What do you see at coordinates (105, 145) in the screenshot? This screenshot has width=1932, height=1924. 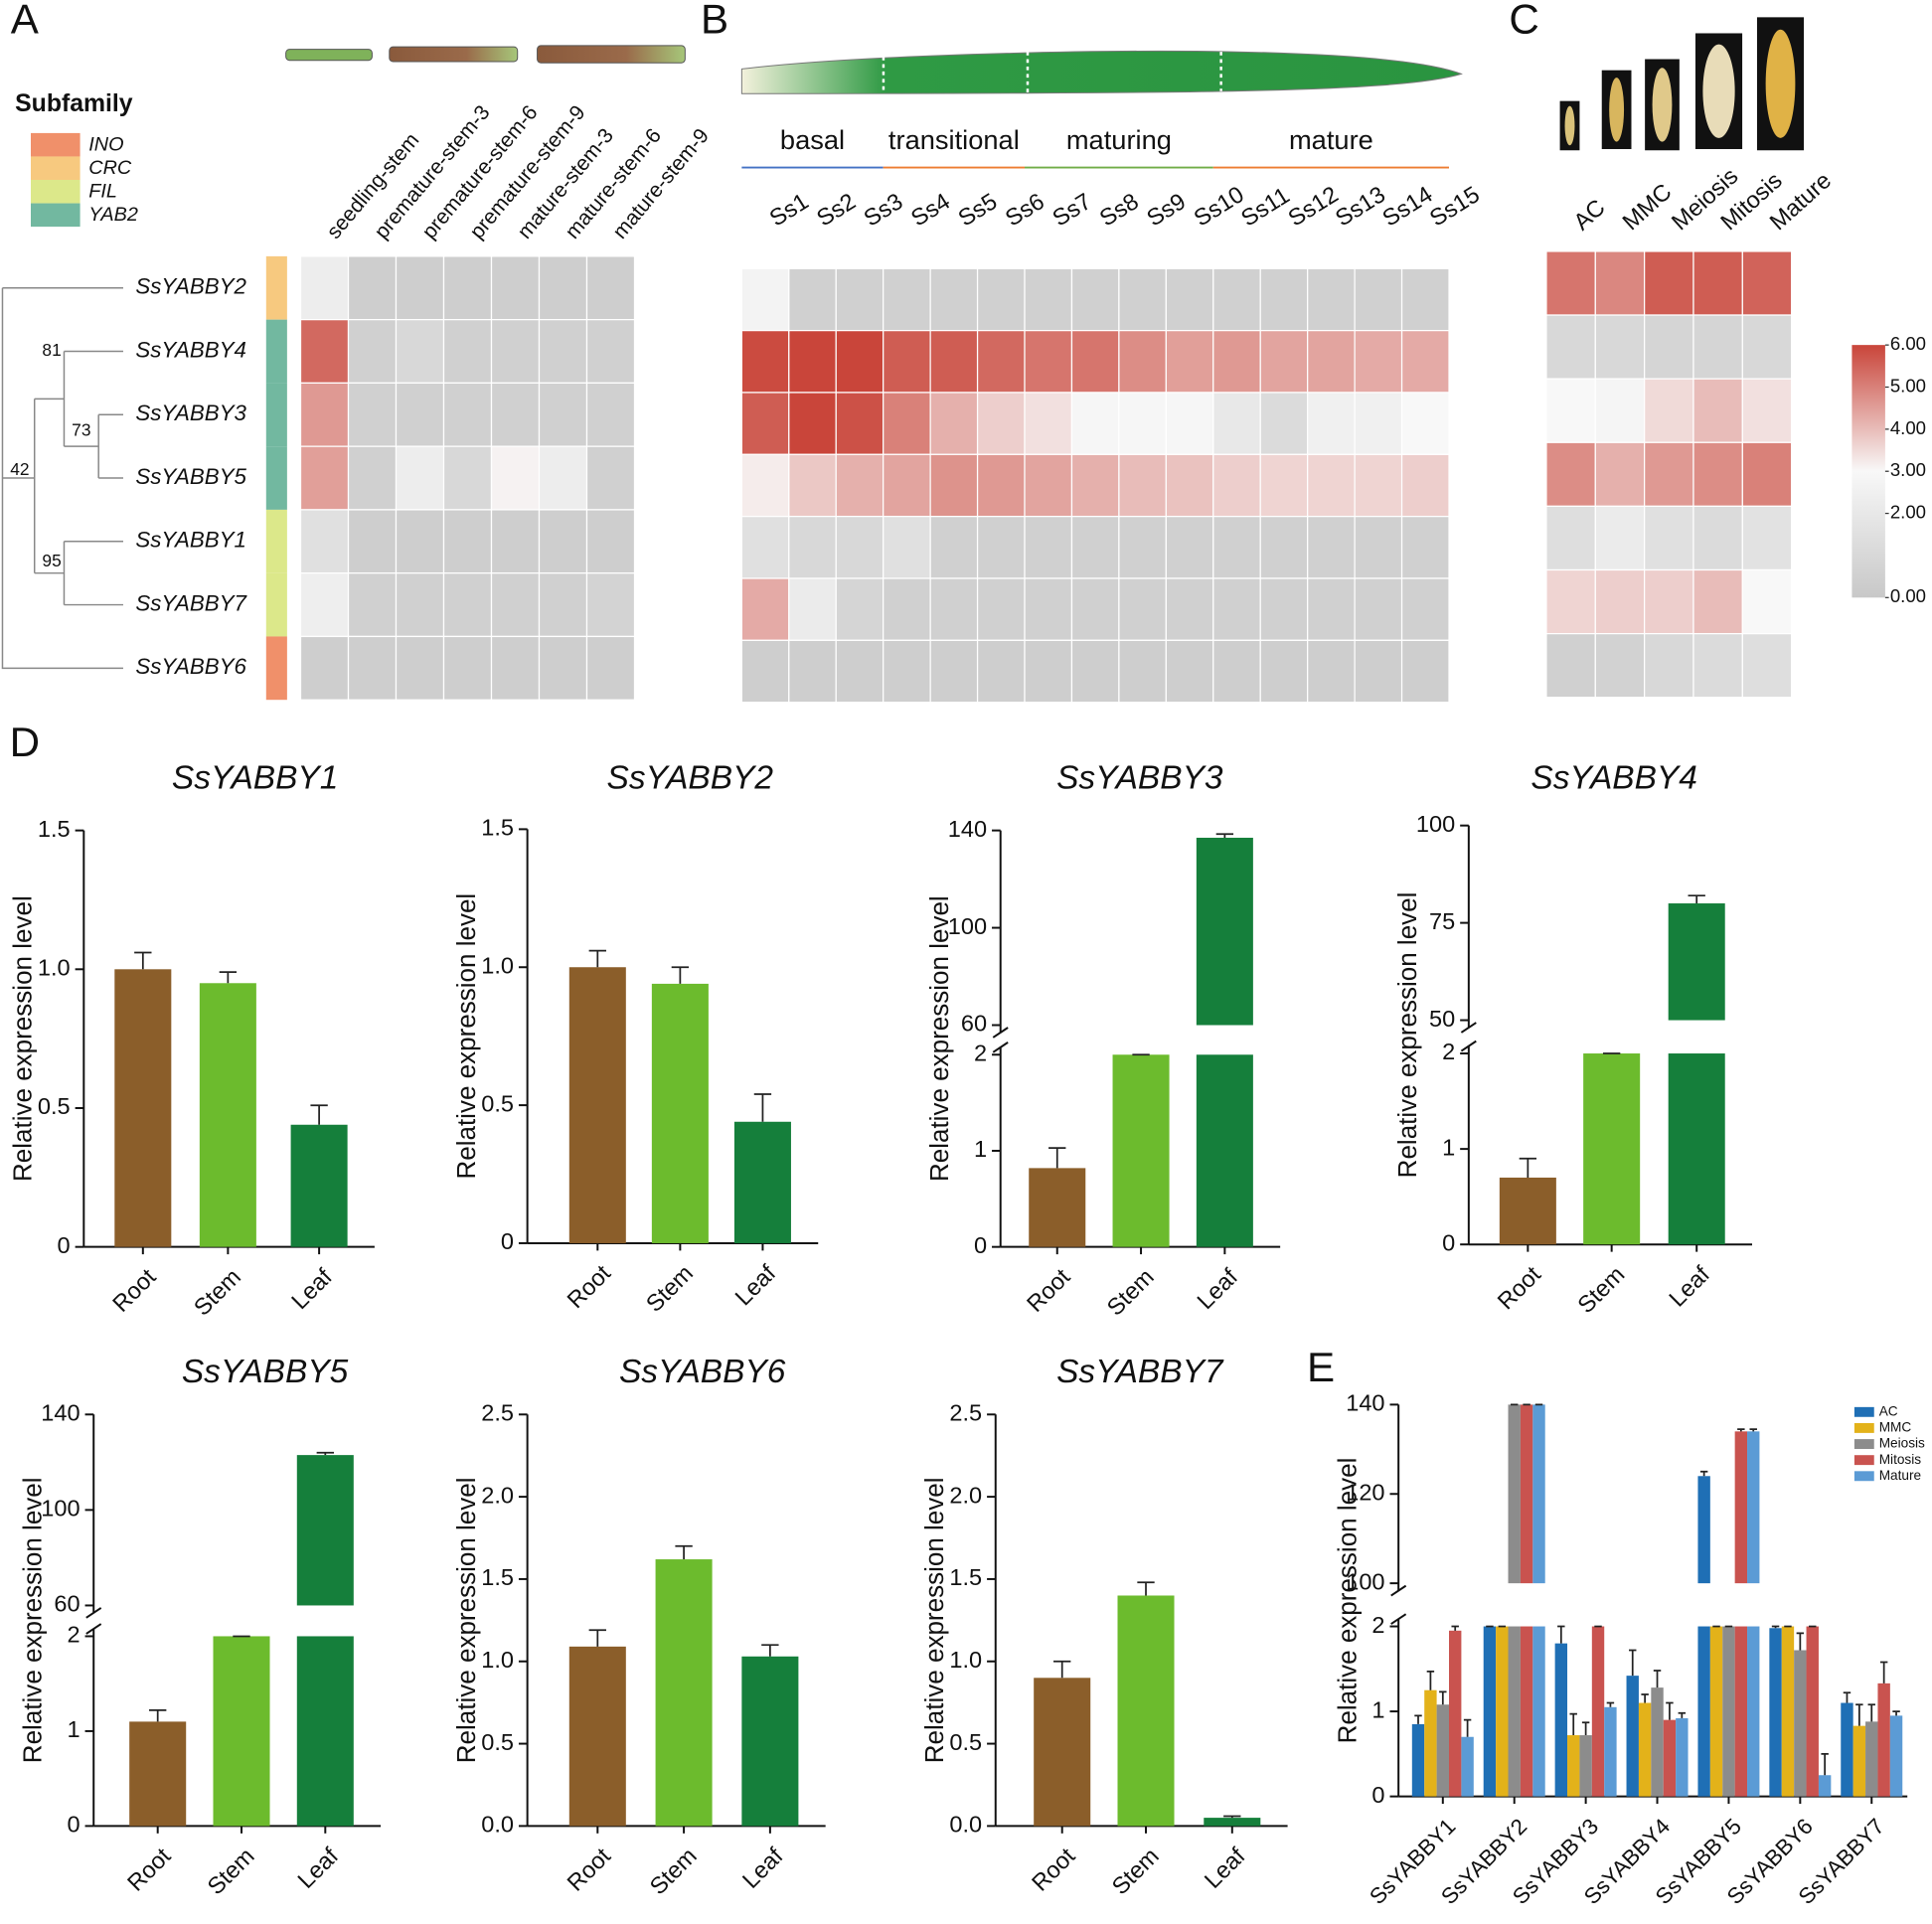 I see `legend-label: INO` at bounding box center [105, 145].